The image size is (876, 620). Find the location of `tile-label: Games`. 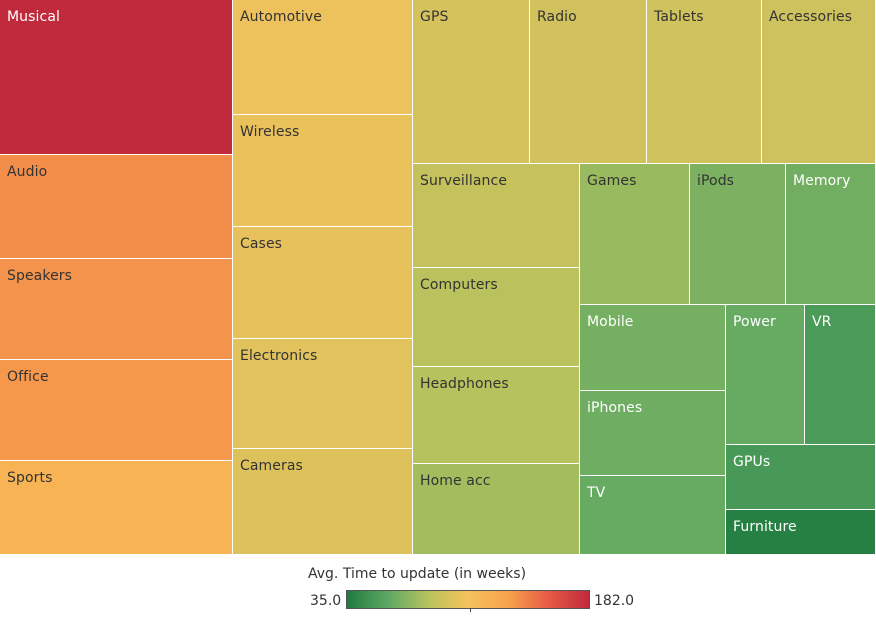

tile-label: Games is located at coordinates (612, 181).